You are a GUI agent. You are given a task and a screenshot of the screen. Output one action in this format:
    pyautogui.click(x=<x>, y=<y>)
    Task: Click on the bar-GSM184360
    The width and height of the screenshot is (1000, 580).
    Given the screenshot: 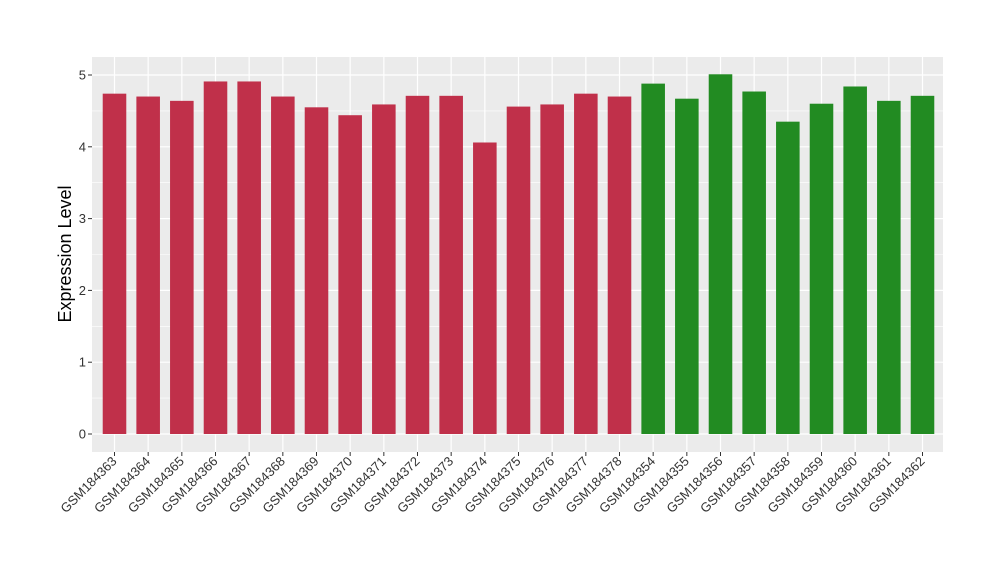 What is the action you would take?
    pyautogui.click(x=855, y=260)
    